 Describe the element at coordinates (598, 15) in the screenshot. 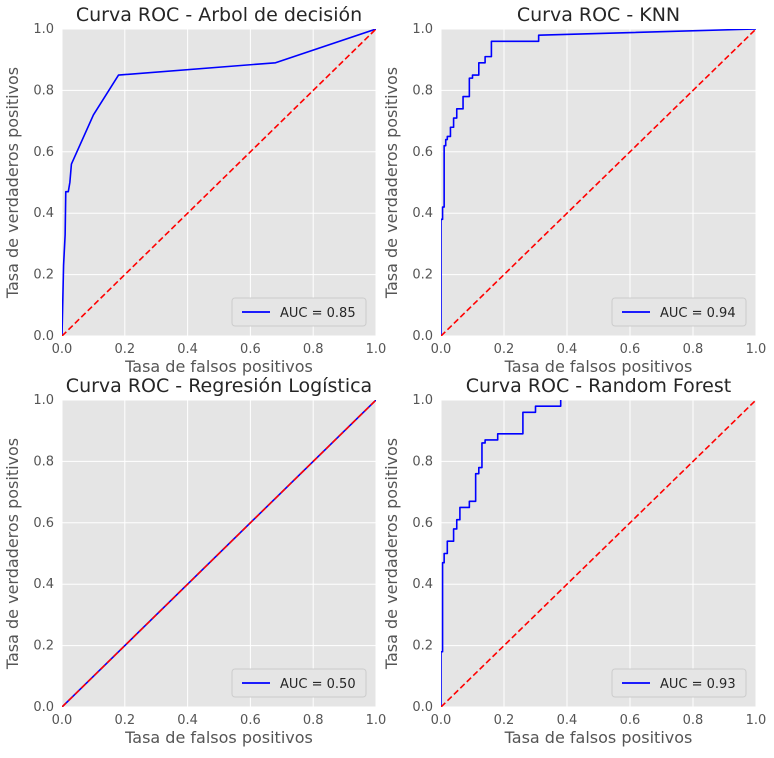

I see `chart-title: Curva ROC - KNN` at that location.